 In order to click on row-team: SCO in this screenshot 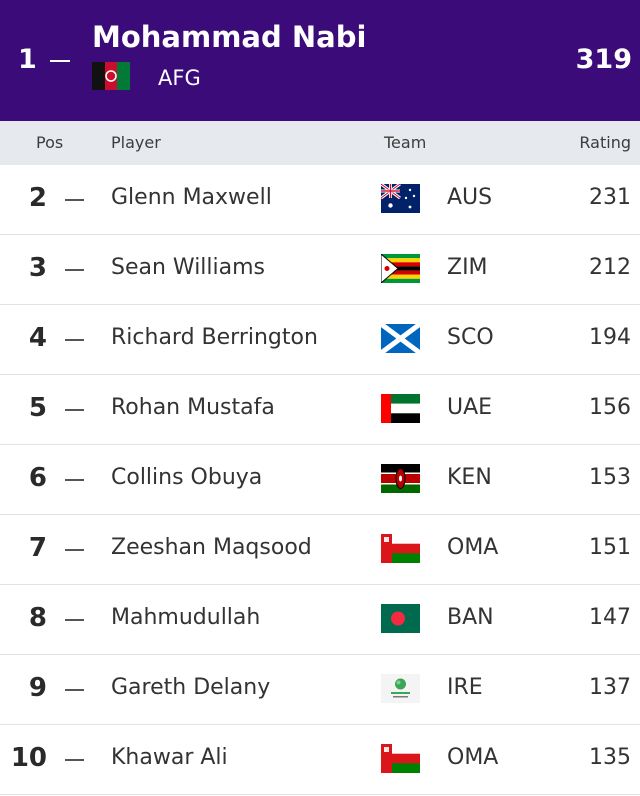, I will do `click(470, 337)`.